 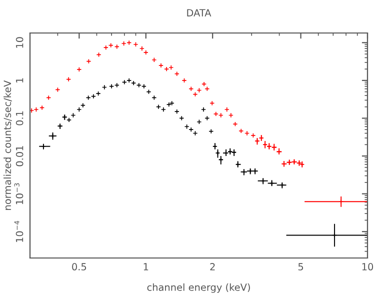 I want to click on y-axis-title: normalized counts/sec/keV, so click(x=8, y=145).